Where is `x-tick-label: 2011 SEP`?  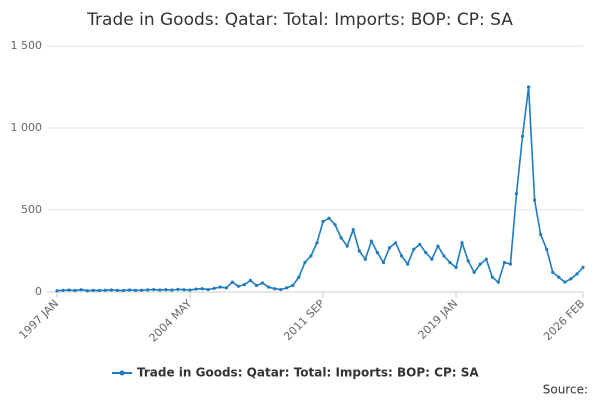
x-tick-label: 2011 SEP is located at coordinates (304, 320).